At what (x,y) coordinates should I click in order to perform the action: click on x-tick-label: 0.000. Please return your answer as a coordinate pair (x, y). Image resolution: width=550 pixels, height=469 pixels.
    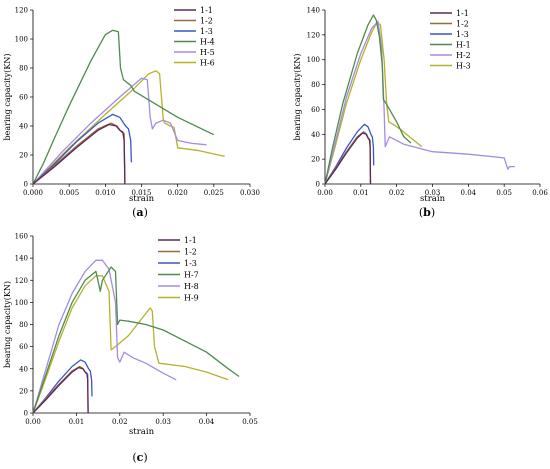
    Looking at the image, I should click on (33, 193).